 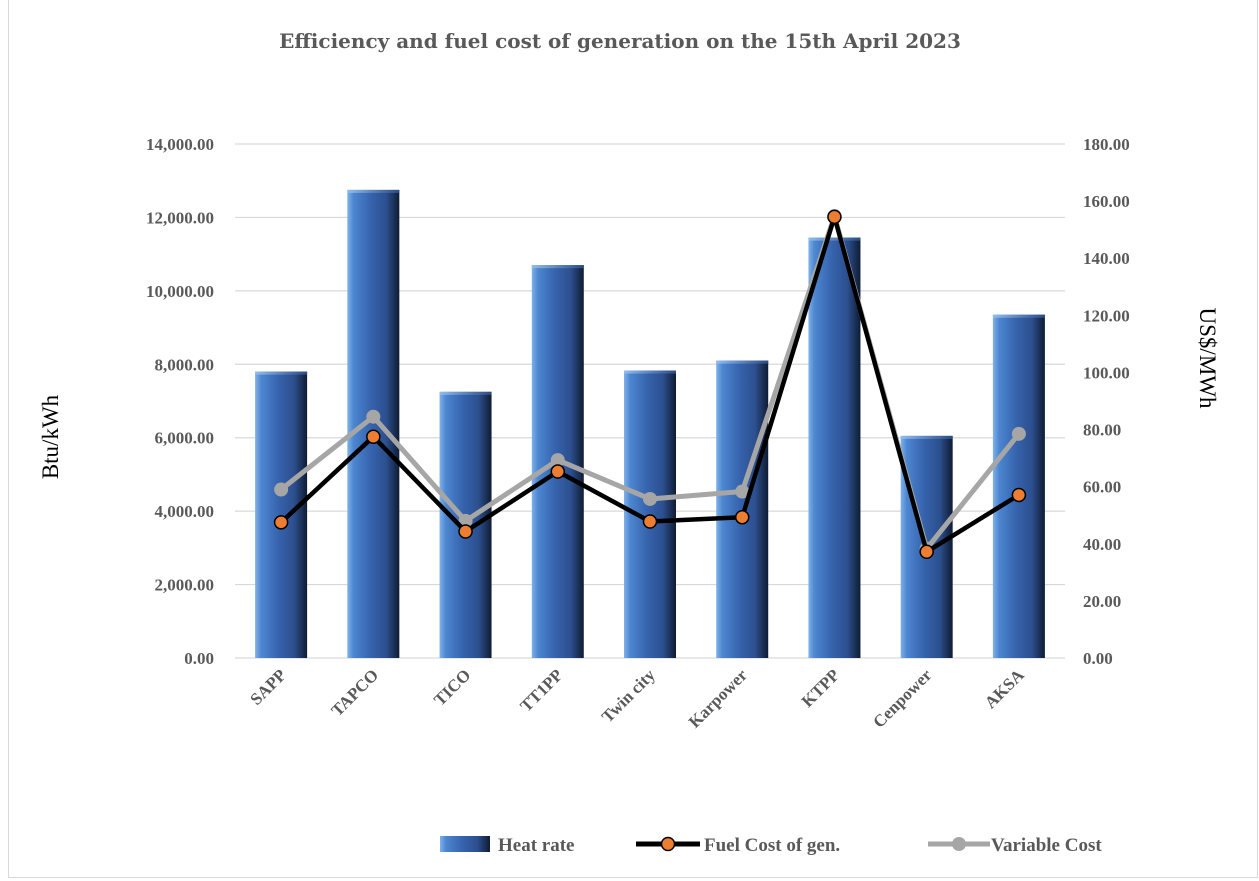 What do you see at coordinates (1106, 258) in the screenshot?
I see `right-tick-label: 140.00` at bounding box center [1106, 258].